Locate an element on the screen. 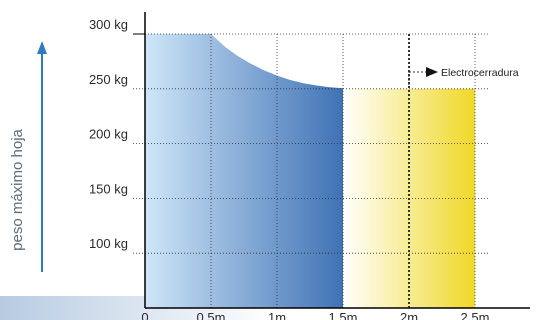  y-tick-label: 250 kg is located at coordinates (108, 79).